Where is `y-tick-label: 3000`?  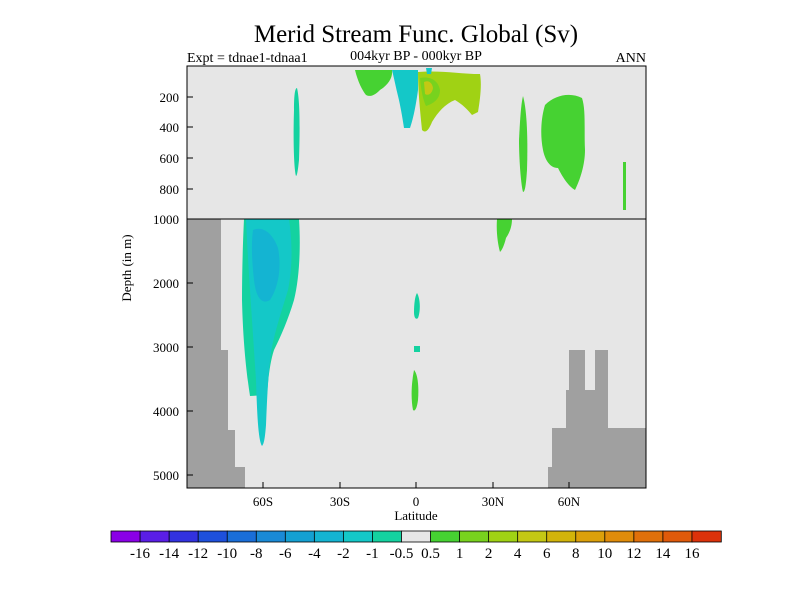 y-tick-label: 3000 is located at coordinates (166, 347).